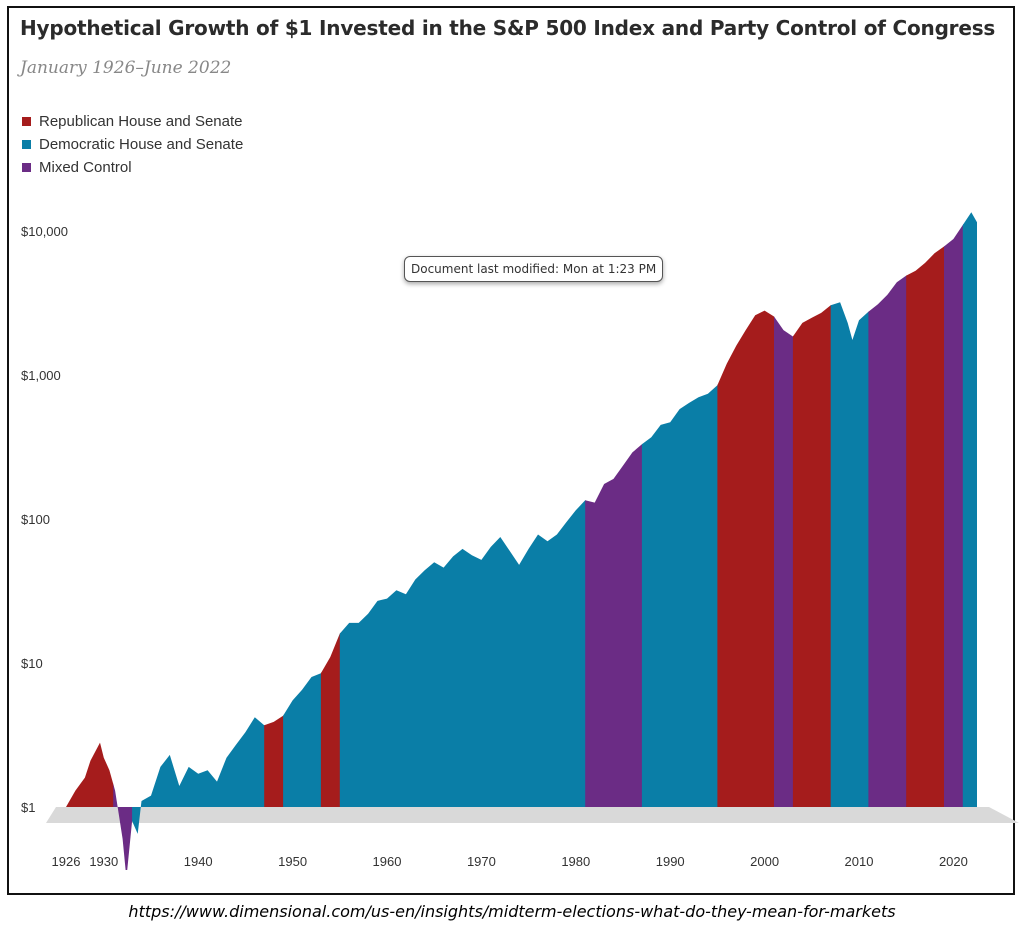  What do you see at coordinates (28, 807) in the screenshot?
I see `y-tick-label: $1` at bounding box center [28, 807].